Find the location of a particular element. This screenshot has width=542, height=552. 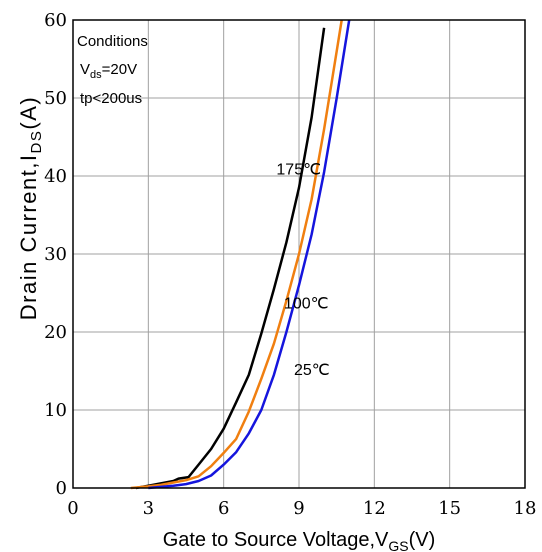

y-tick-label: 0 is located at coordinates (61, 488).